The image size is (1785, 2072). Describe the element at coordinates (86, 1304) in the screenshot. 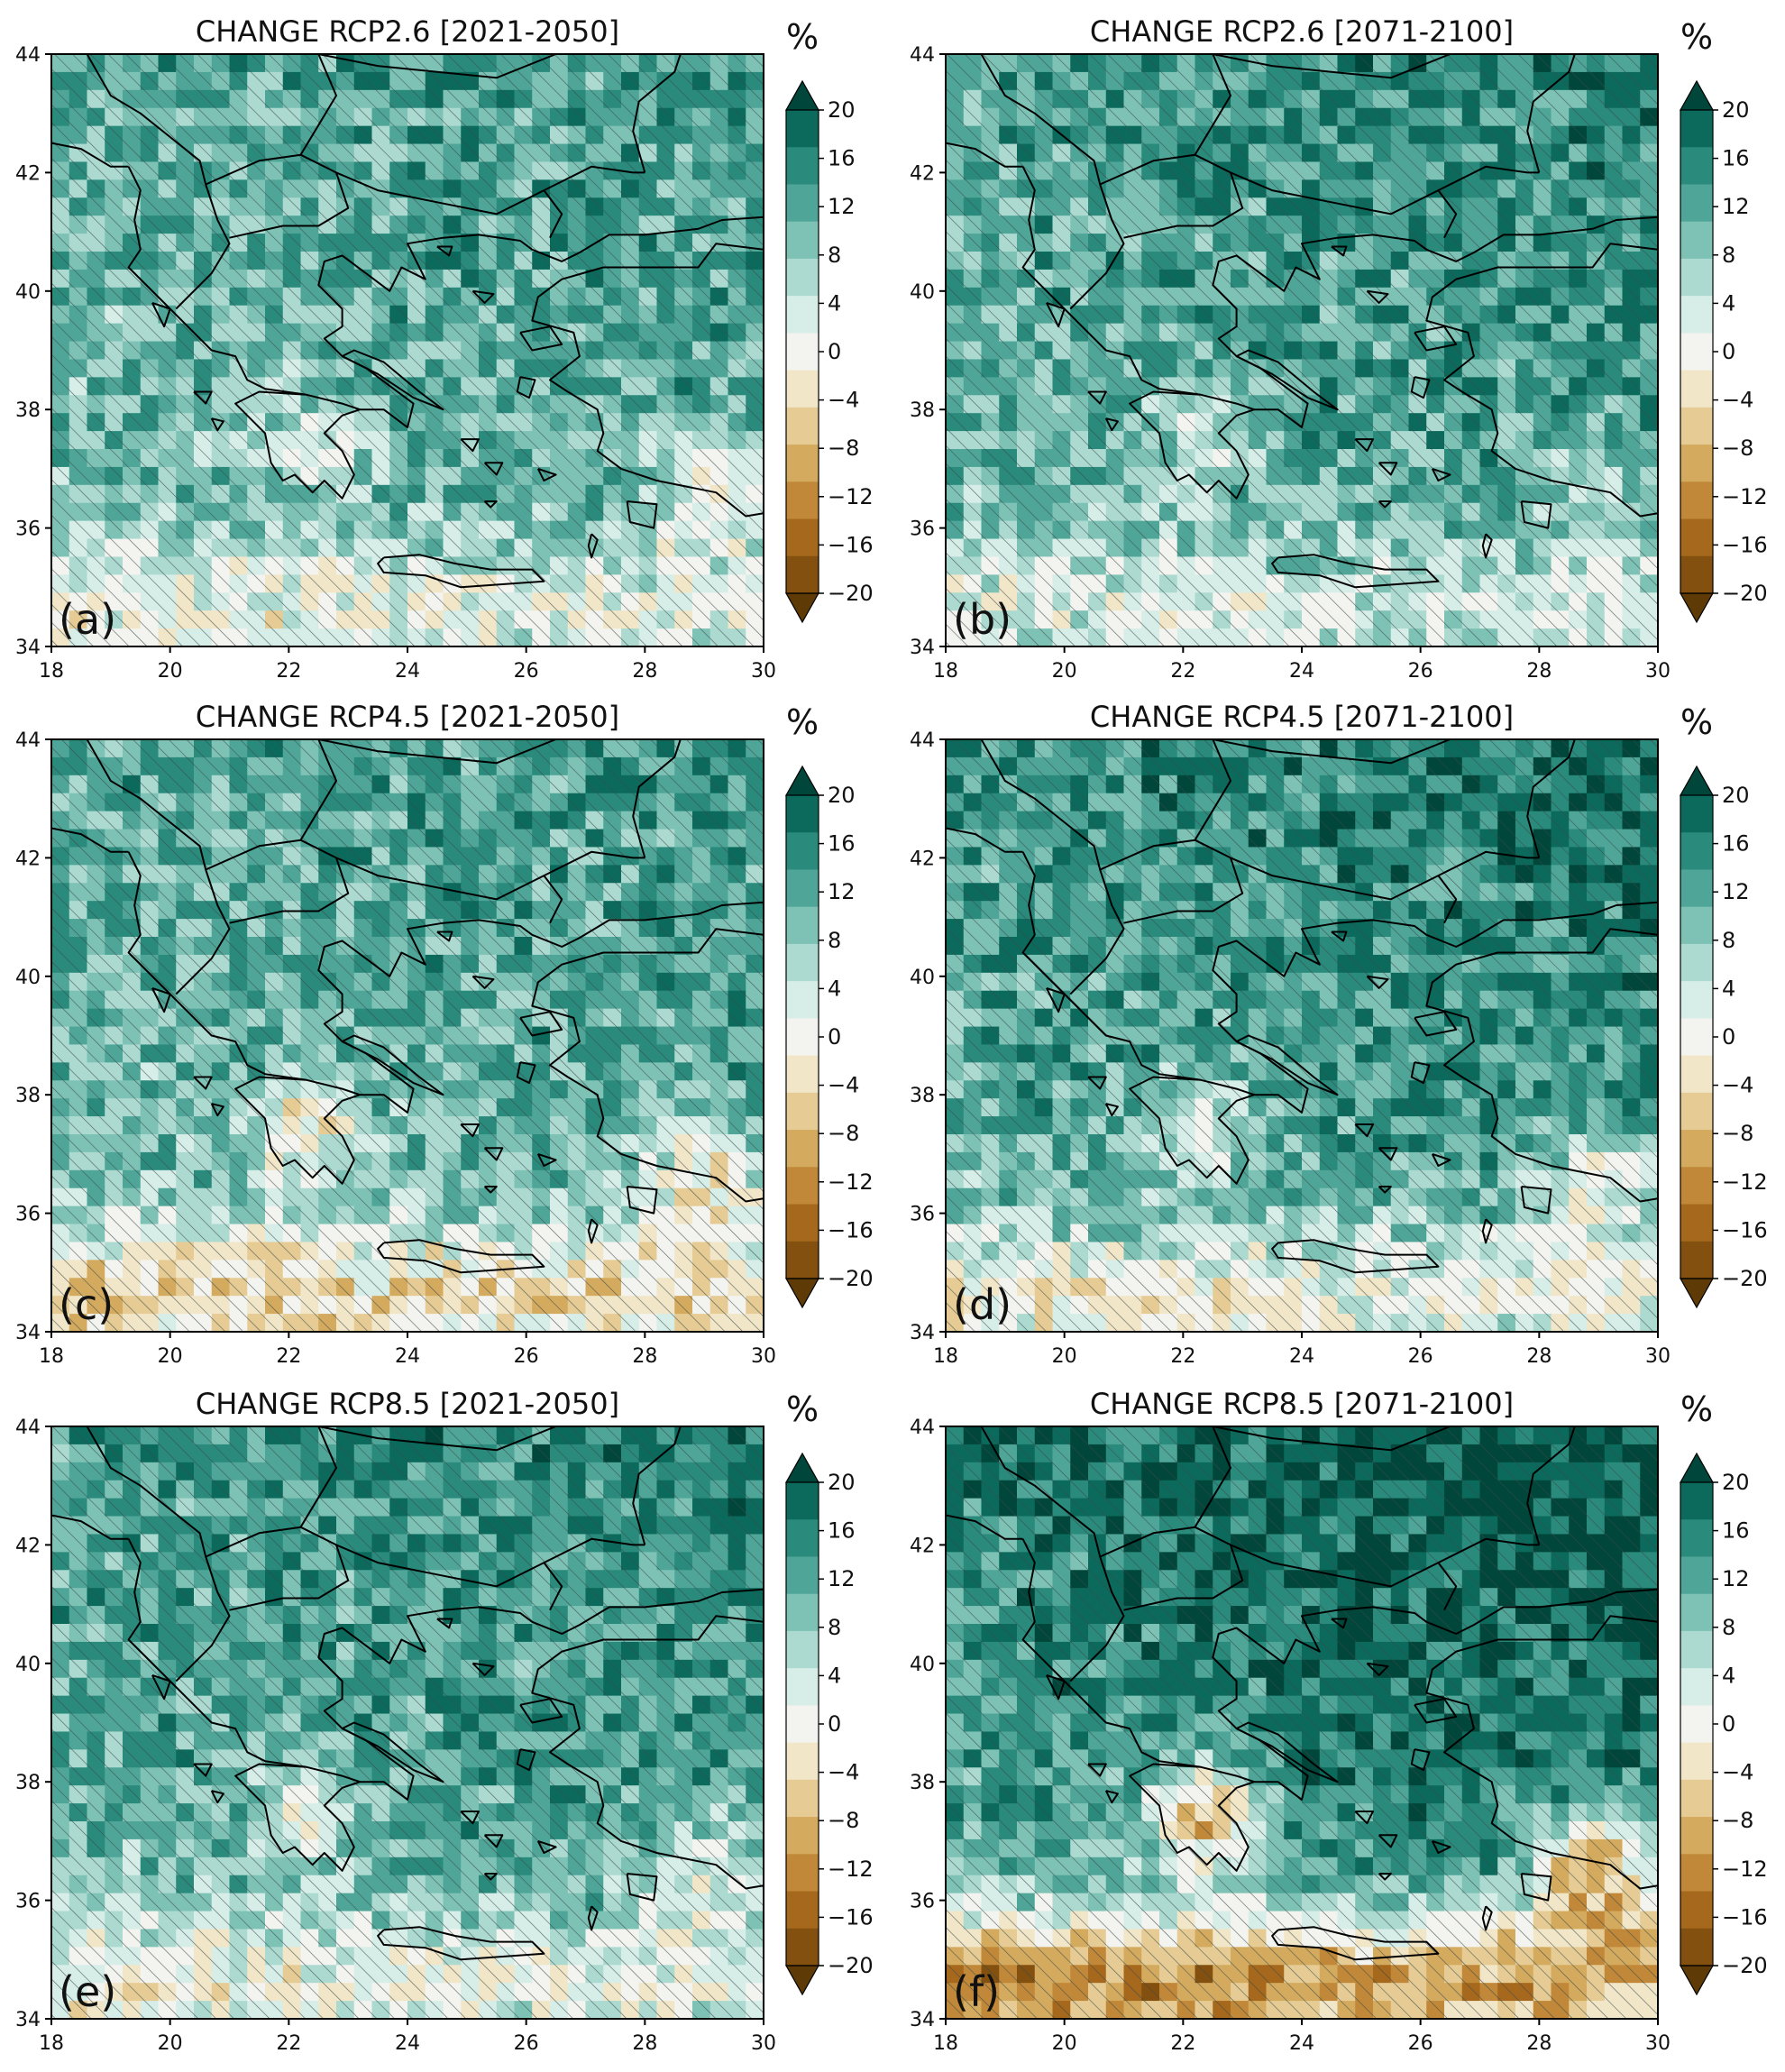

I see `panel-label: (c)` at that location.